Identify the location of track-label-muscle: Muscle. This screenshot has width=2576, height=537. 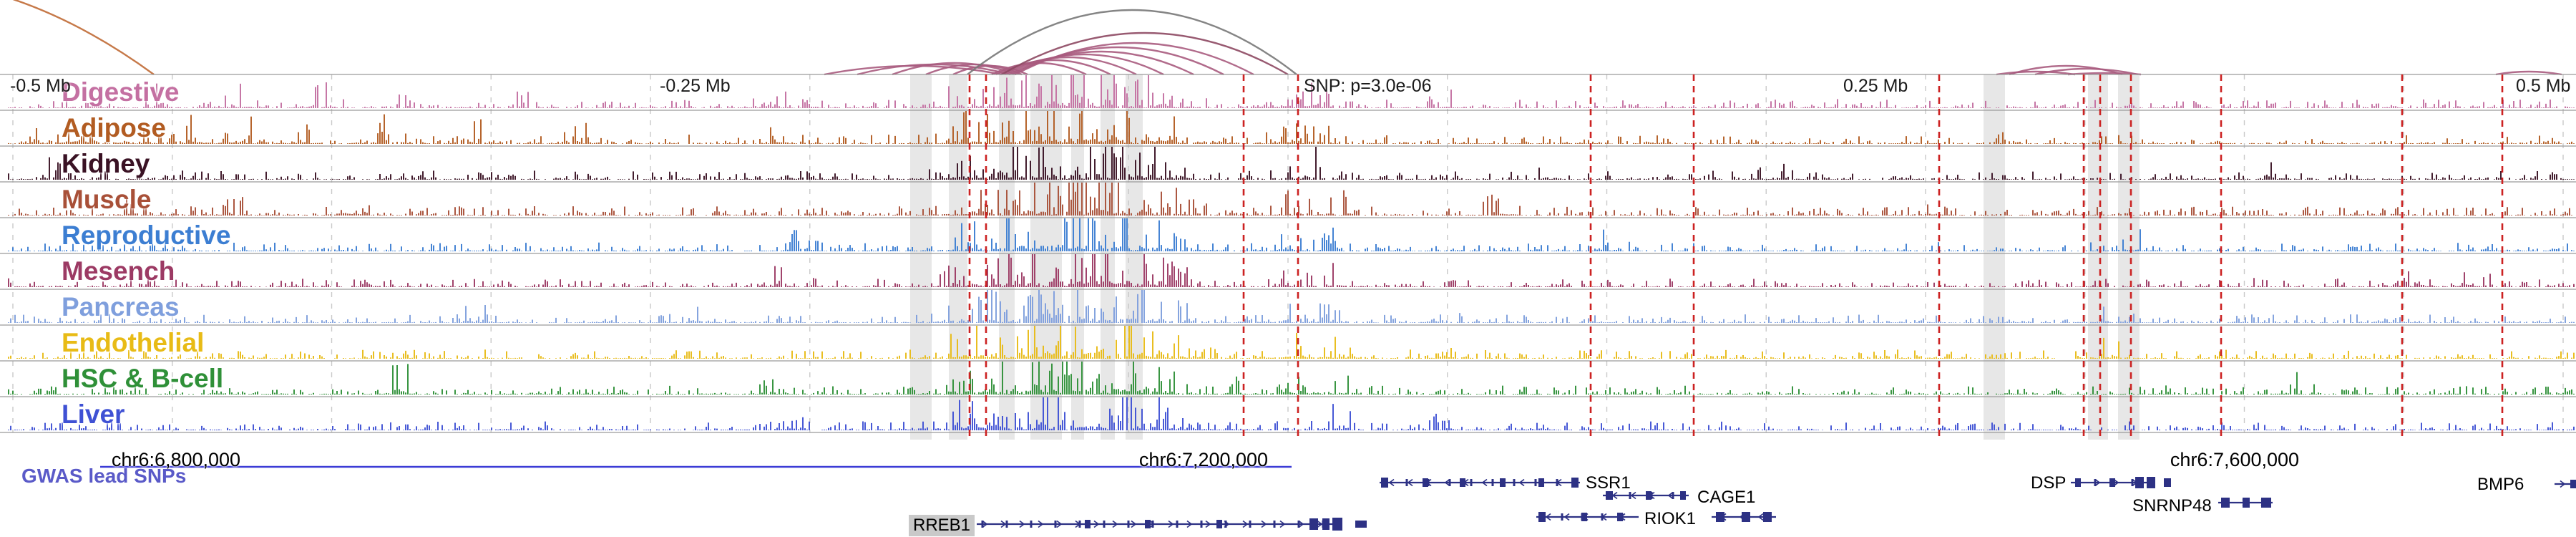
(107, 199).